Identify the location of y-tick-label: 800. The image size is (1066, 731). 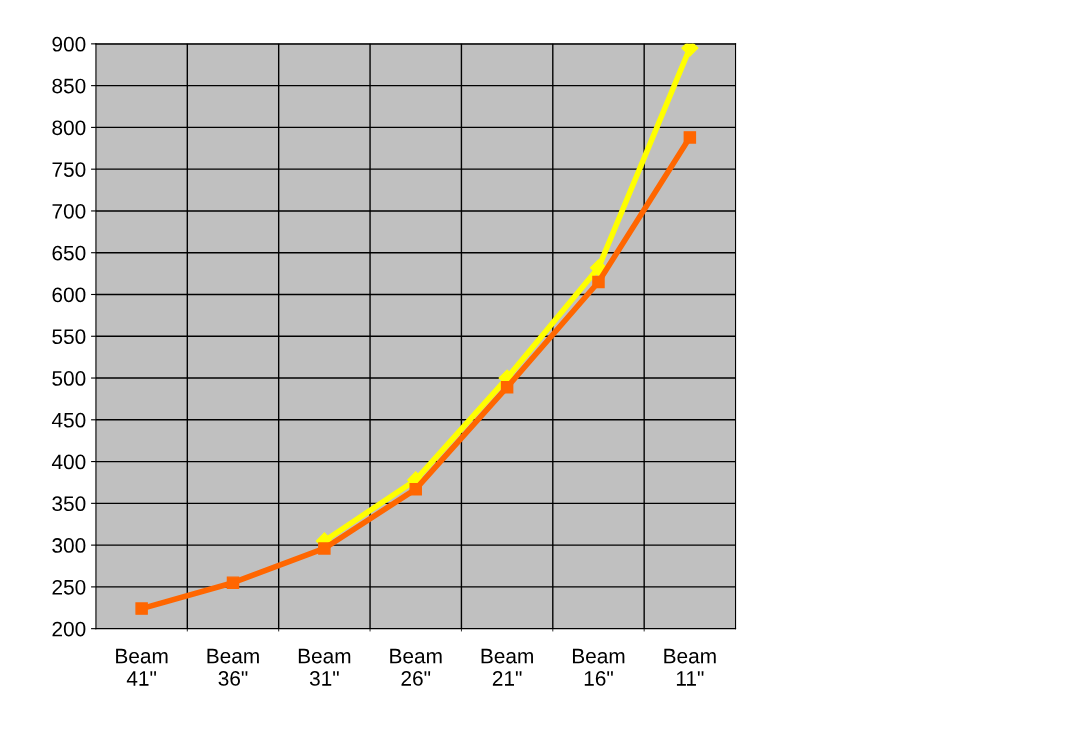
(69, 128).